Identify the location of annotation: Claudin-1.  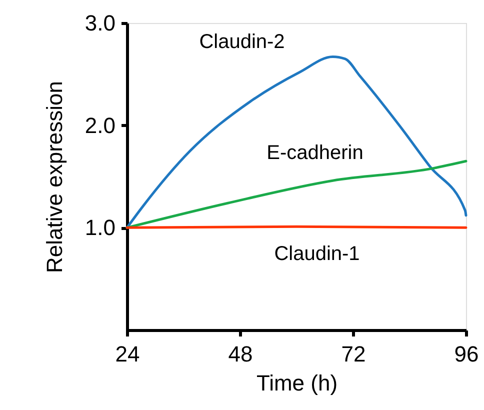
(317, 254).